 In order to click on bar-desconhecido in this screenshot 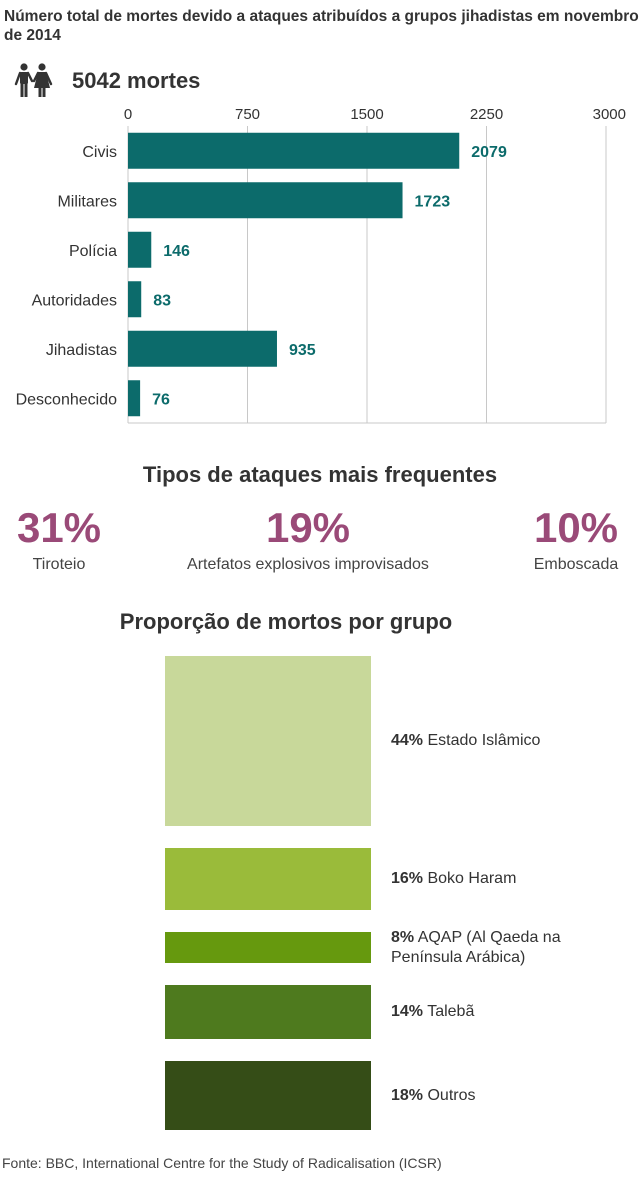, I will do `click(134, 398)`.